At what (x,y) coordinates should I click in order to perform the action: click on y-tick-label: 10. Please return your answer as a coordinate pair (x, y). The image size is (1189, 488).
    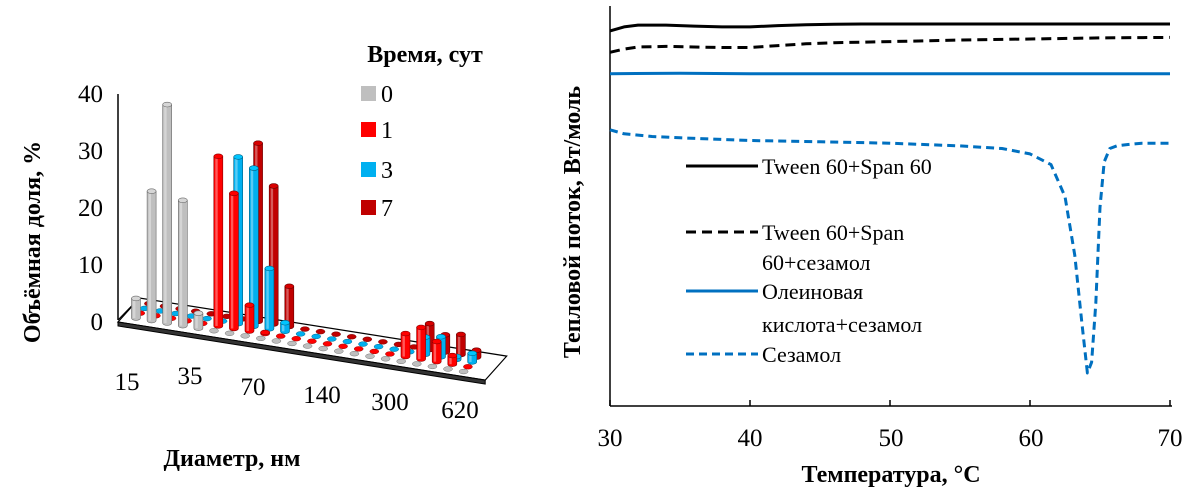
    Looking at the image, I should click on (90, 265).